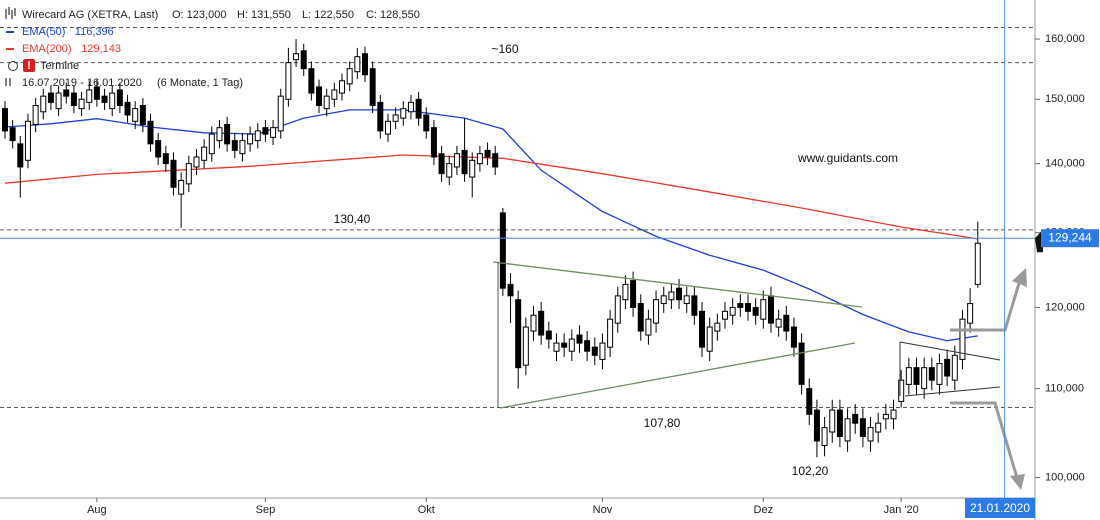  I want to click on legend-value: 116,396, so click(94, 32).